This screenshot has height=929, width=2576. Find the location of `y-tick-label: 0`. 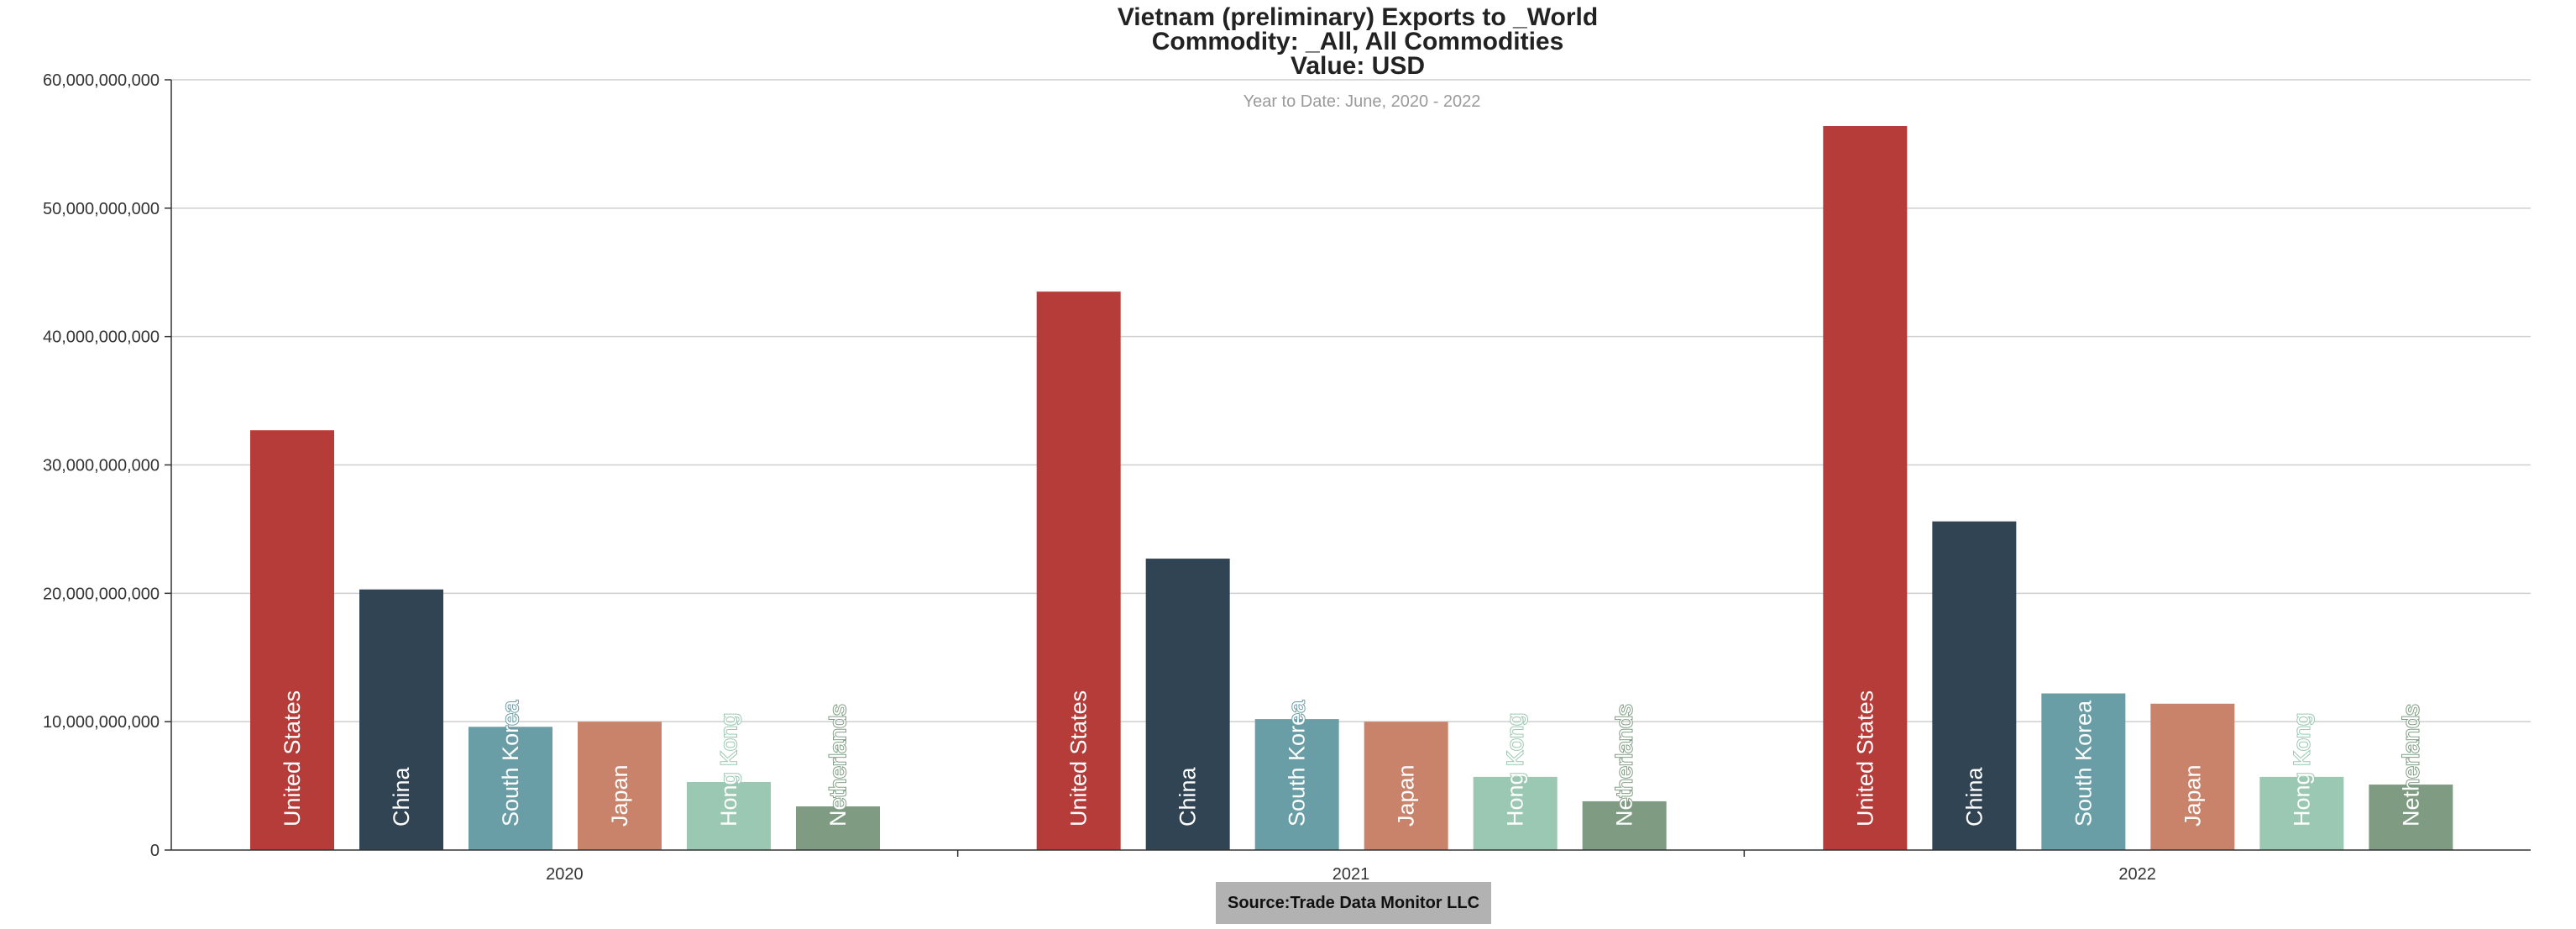

y-tick-label: 0 is located at coordinates (155, 851).